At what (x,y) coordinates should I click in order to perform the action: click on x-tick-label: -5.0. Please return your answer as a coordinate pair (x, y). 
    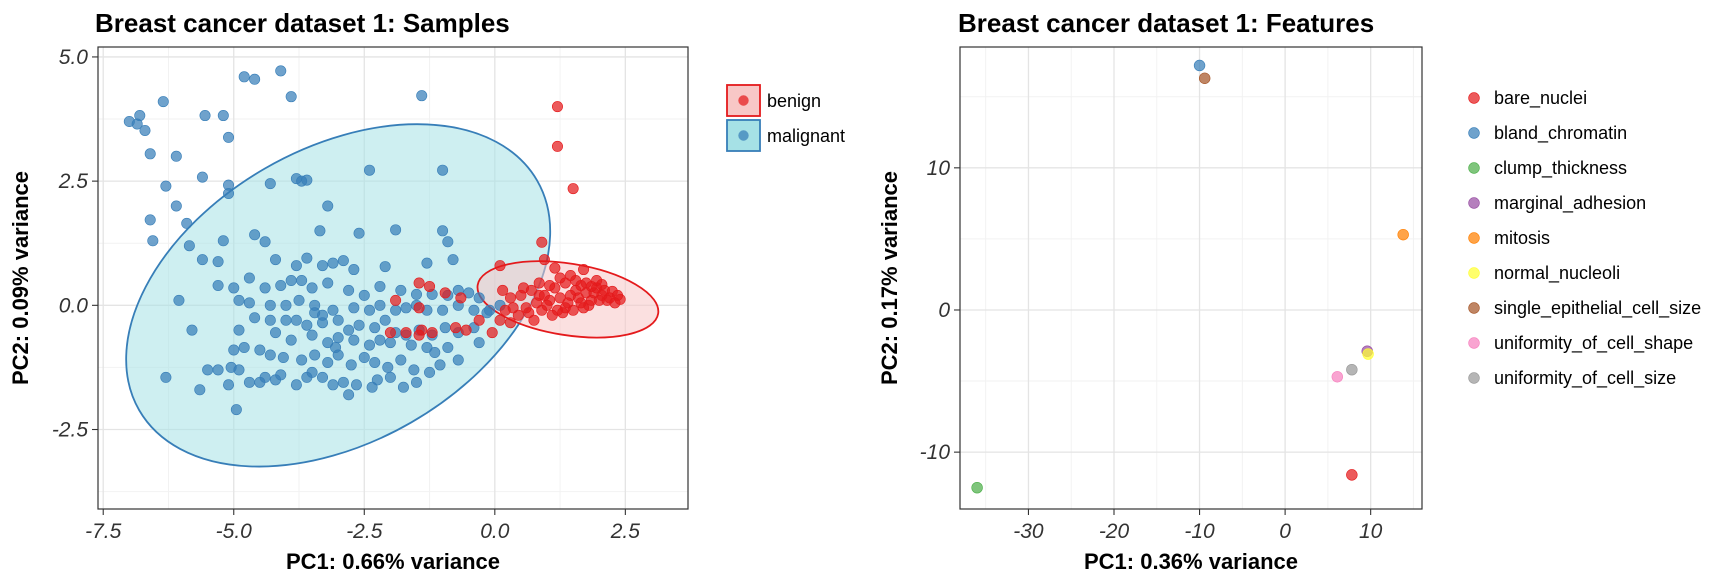
    Looking at the image, I should click on (234, 531).